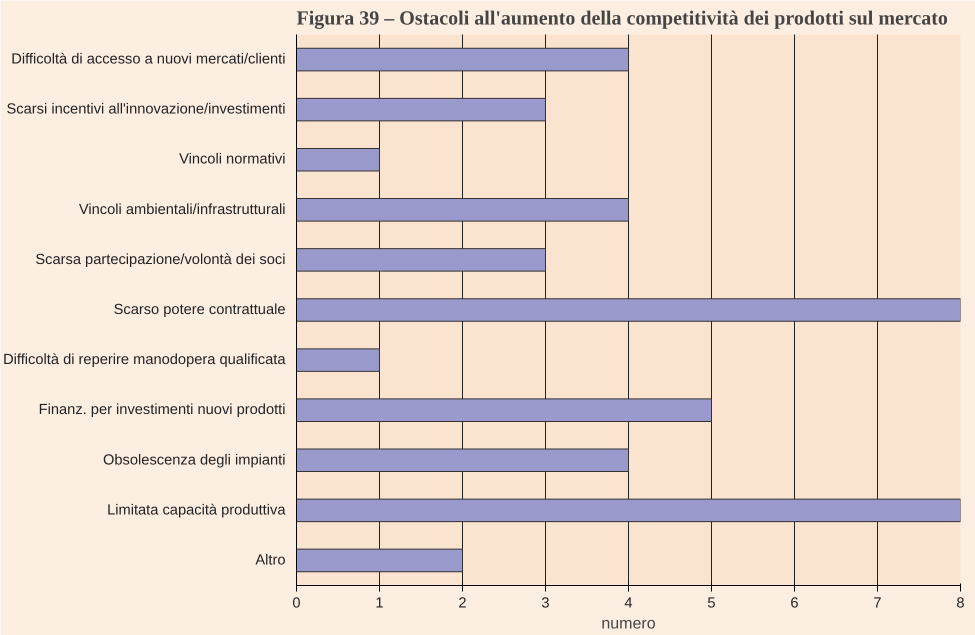 The height and width of the screenshot is (635, 975). Describe the element at coordinates (622, 19) in the screenshot. I see `chart-title: Figura 39 – Ostacoli all'aumento della competitività dei prodotti sul mercato` at that location.